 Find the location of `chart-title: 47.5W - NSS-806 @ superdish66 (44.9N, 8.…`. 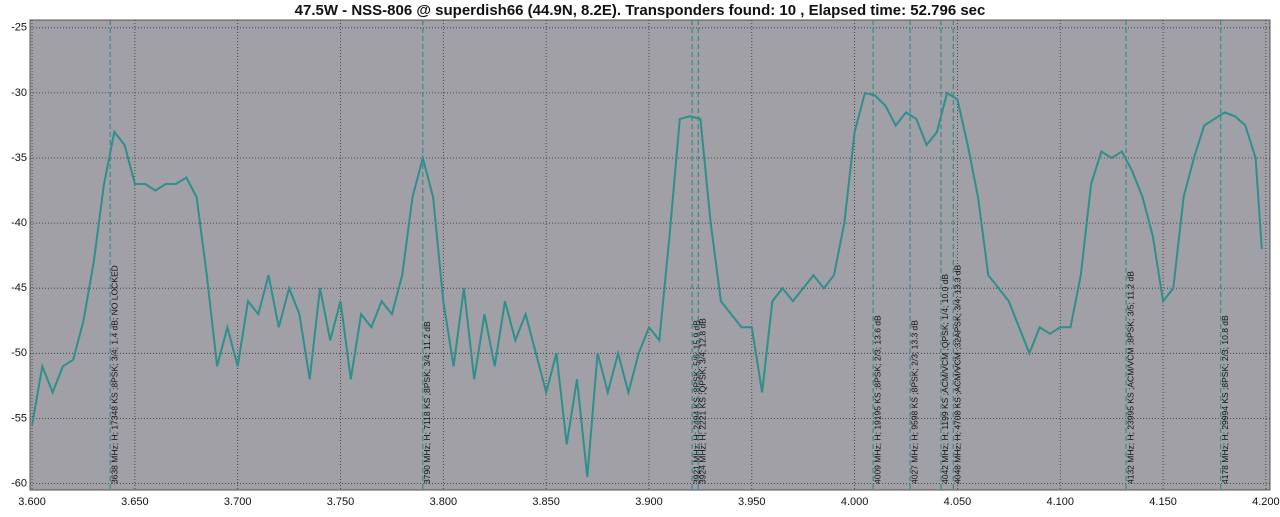

chart-title: 47.5W - NSS-806 @ superdish66 (44.9N, 8.… is located at coordinates (640, 10).